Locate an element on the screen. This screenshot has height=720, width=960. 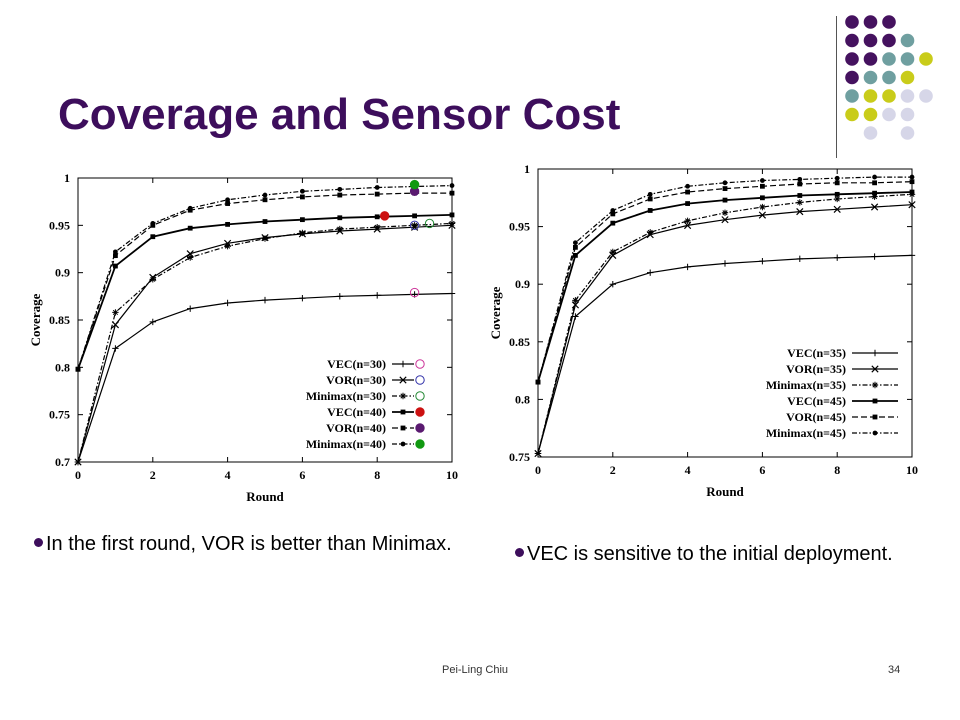
y-tick-label: 0.8 is located at coordinates (62, 367).